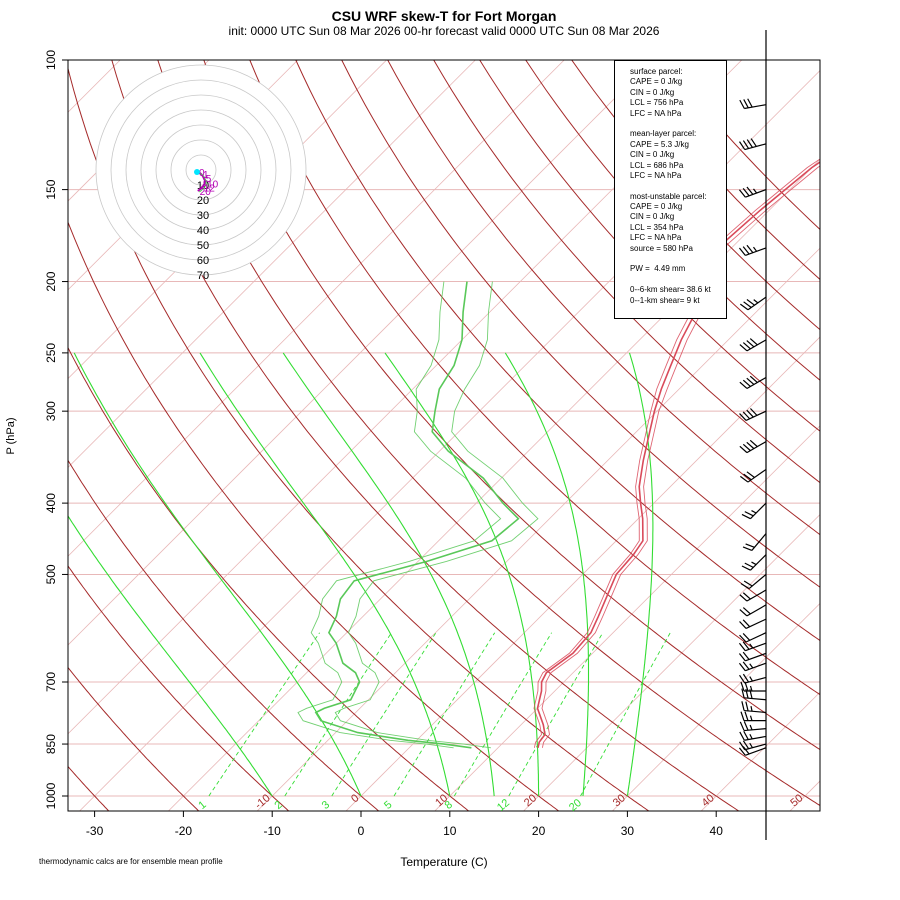  What do you see at coordinates (656, 71) in the screenshot?
I see `surface-parcel-heading: surface parcel:` at bounding box center [656, 71].